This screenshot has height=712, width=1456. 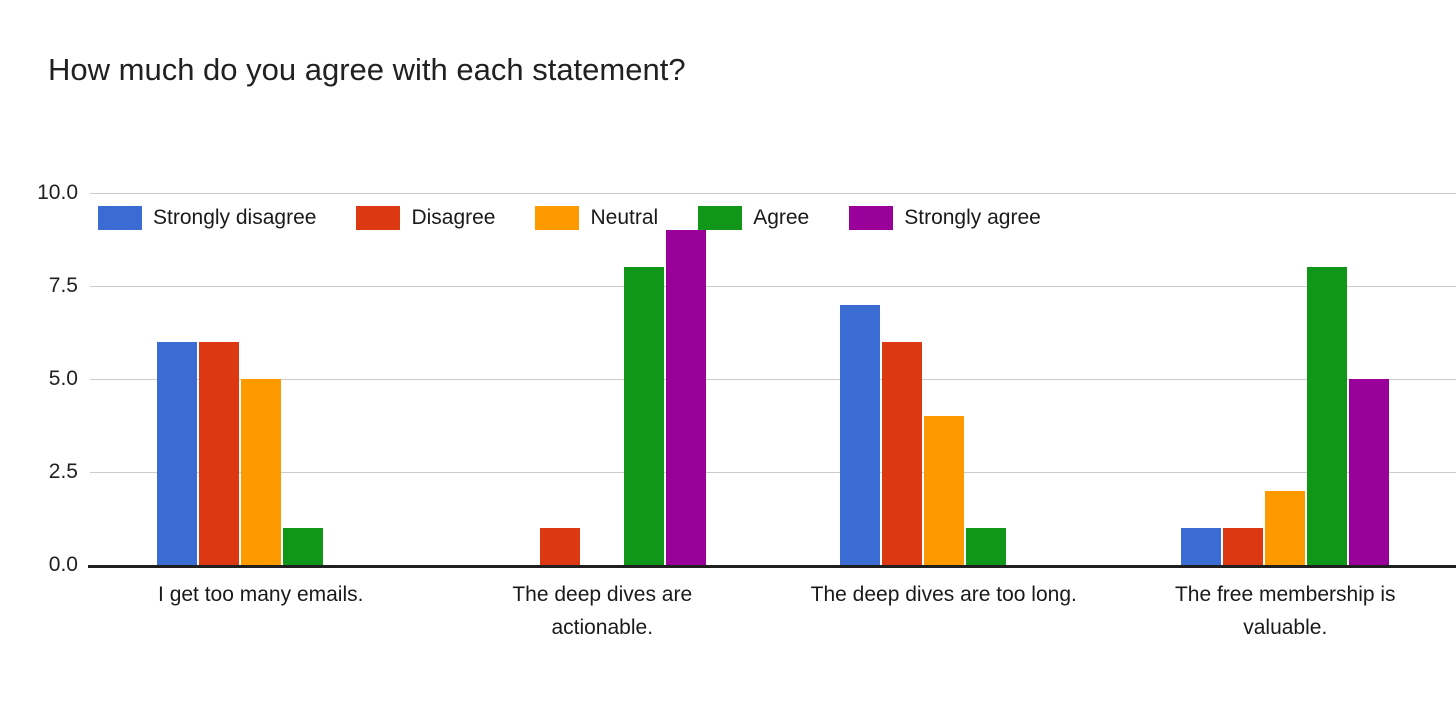 I want to click on legend-item-label: Disagree, so click(x=453, y=217).